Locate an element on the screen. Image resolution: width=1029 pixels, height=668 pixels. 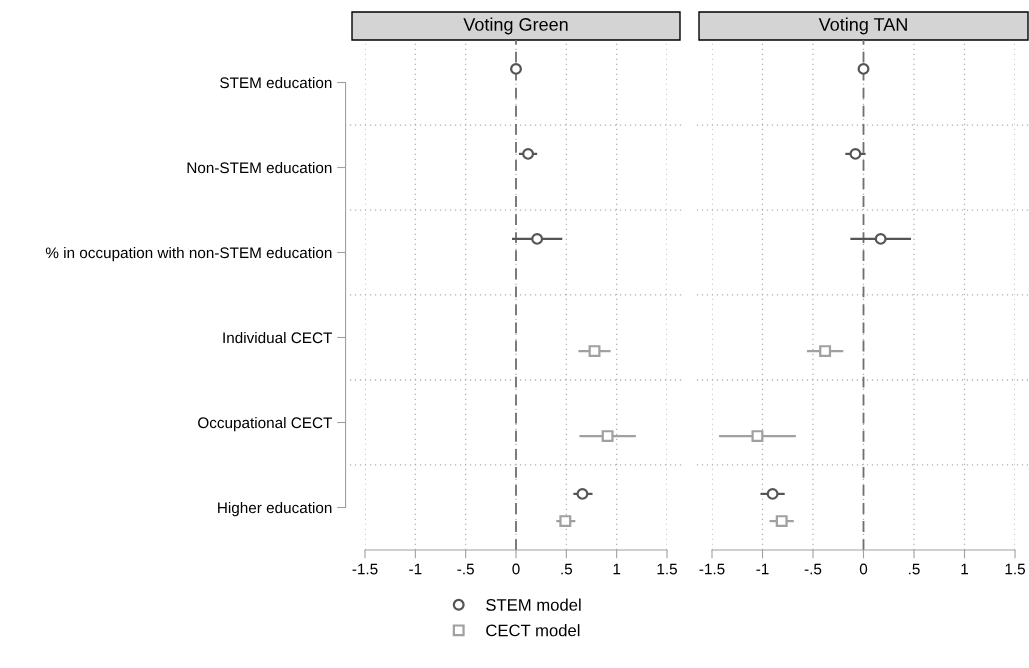
y-tick-label: Higher education is located at coordinates (275, 509).